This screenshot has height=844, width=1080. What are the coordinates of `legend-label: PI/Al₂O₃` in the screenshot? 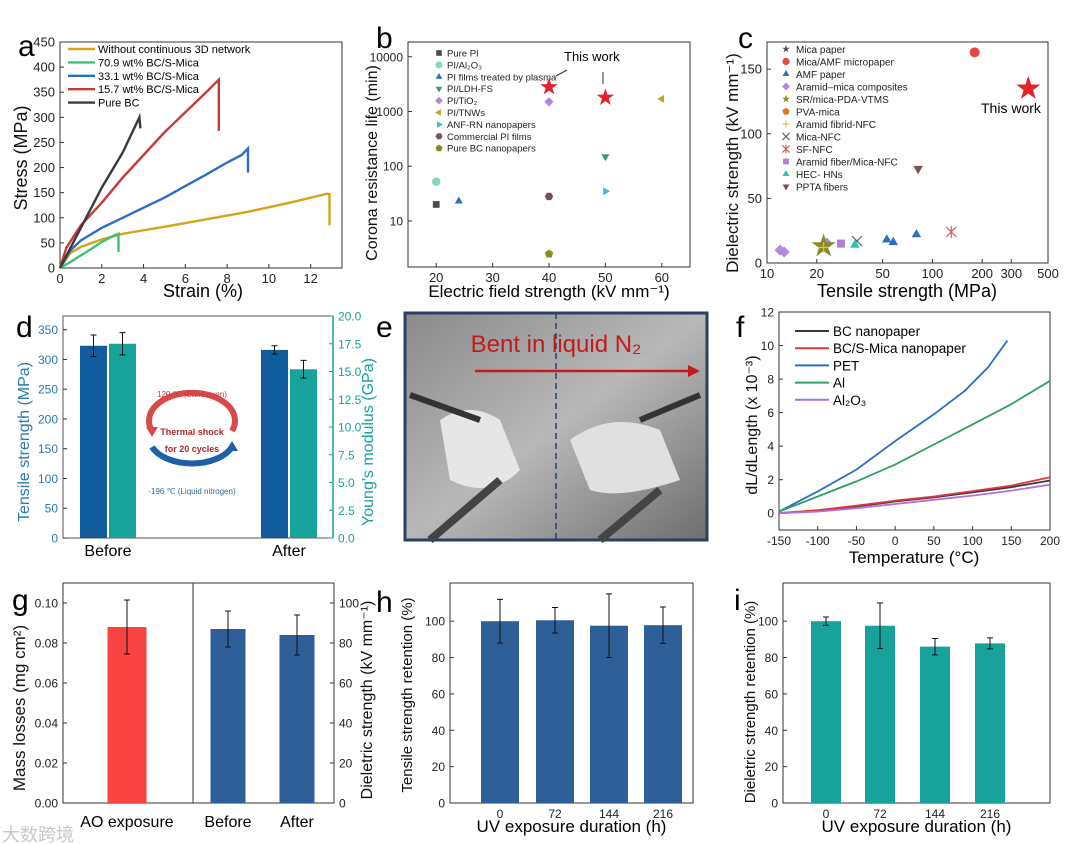 It's located at (464, 65).